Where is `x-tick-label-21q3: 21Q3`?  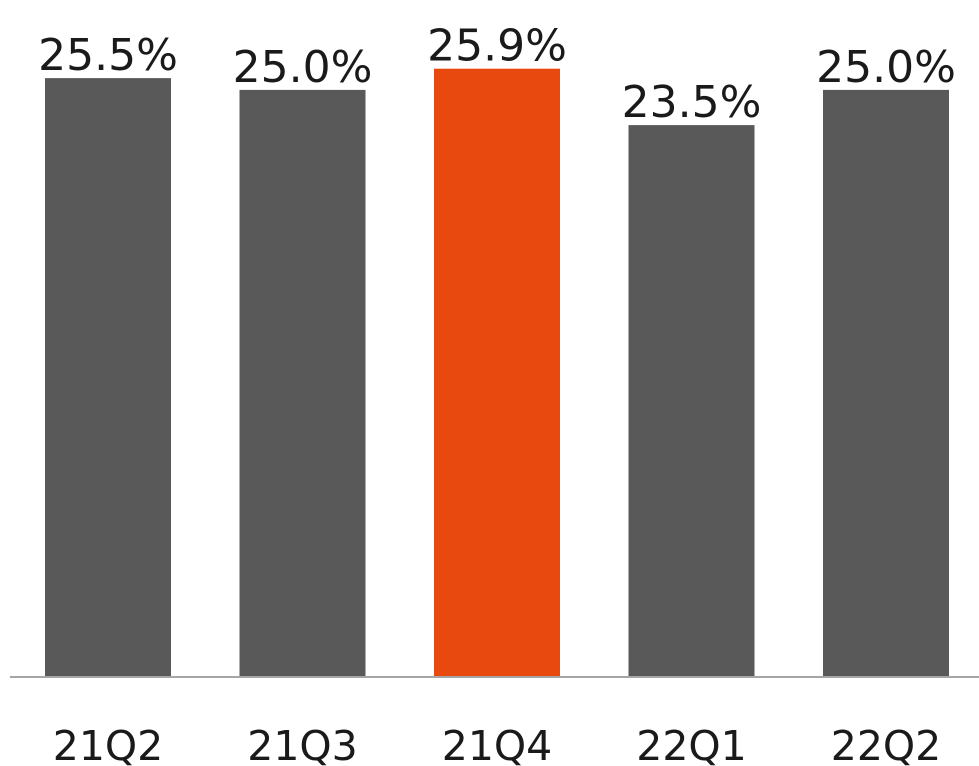 x-tick-label-21q3: 21Q3 is located at coordinates (302, 744).